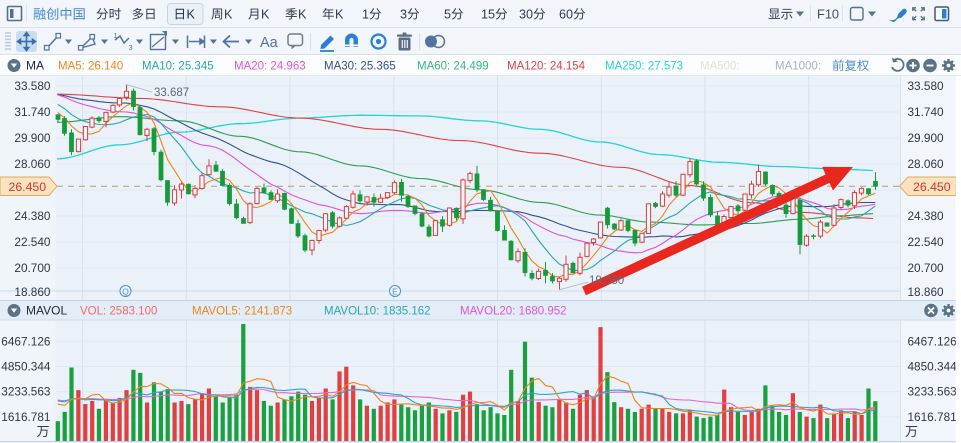  What do you see at coordinates (546, 67) in the screenshot?
I see `svg-text: MA120: 24.154` at bounding box center [546, 67].